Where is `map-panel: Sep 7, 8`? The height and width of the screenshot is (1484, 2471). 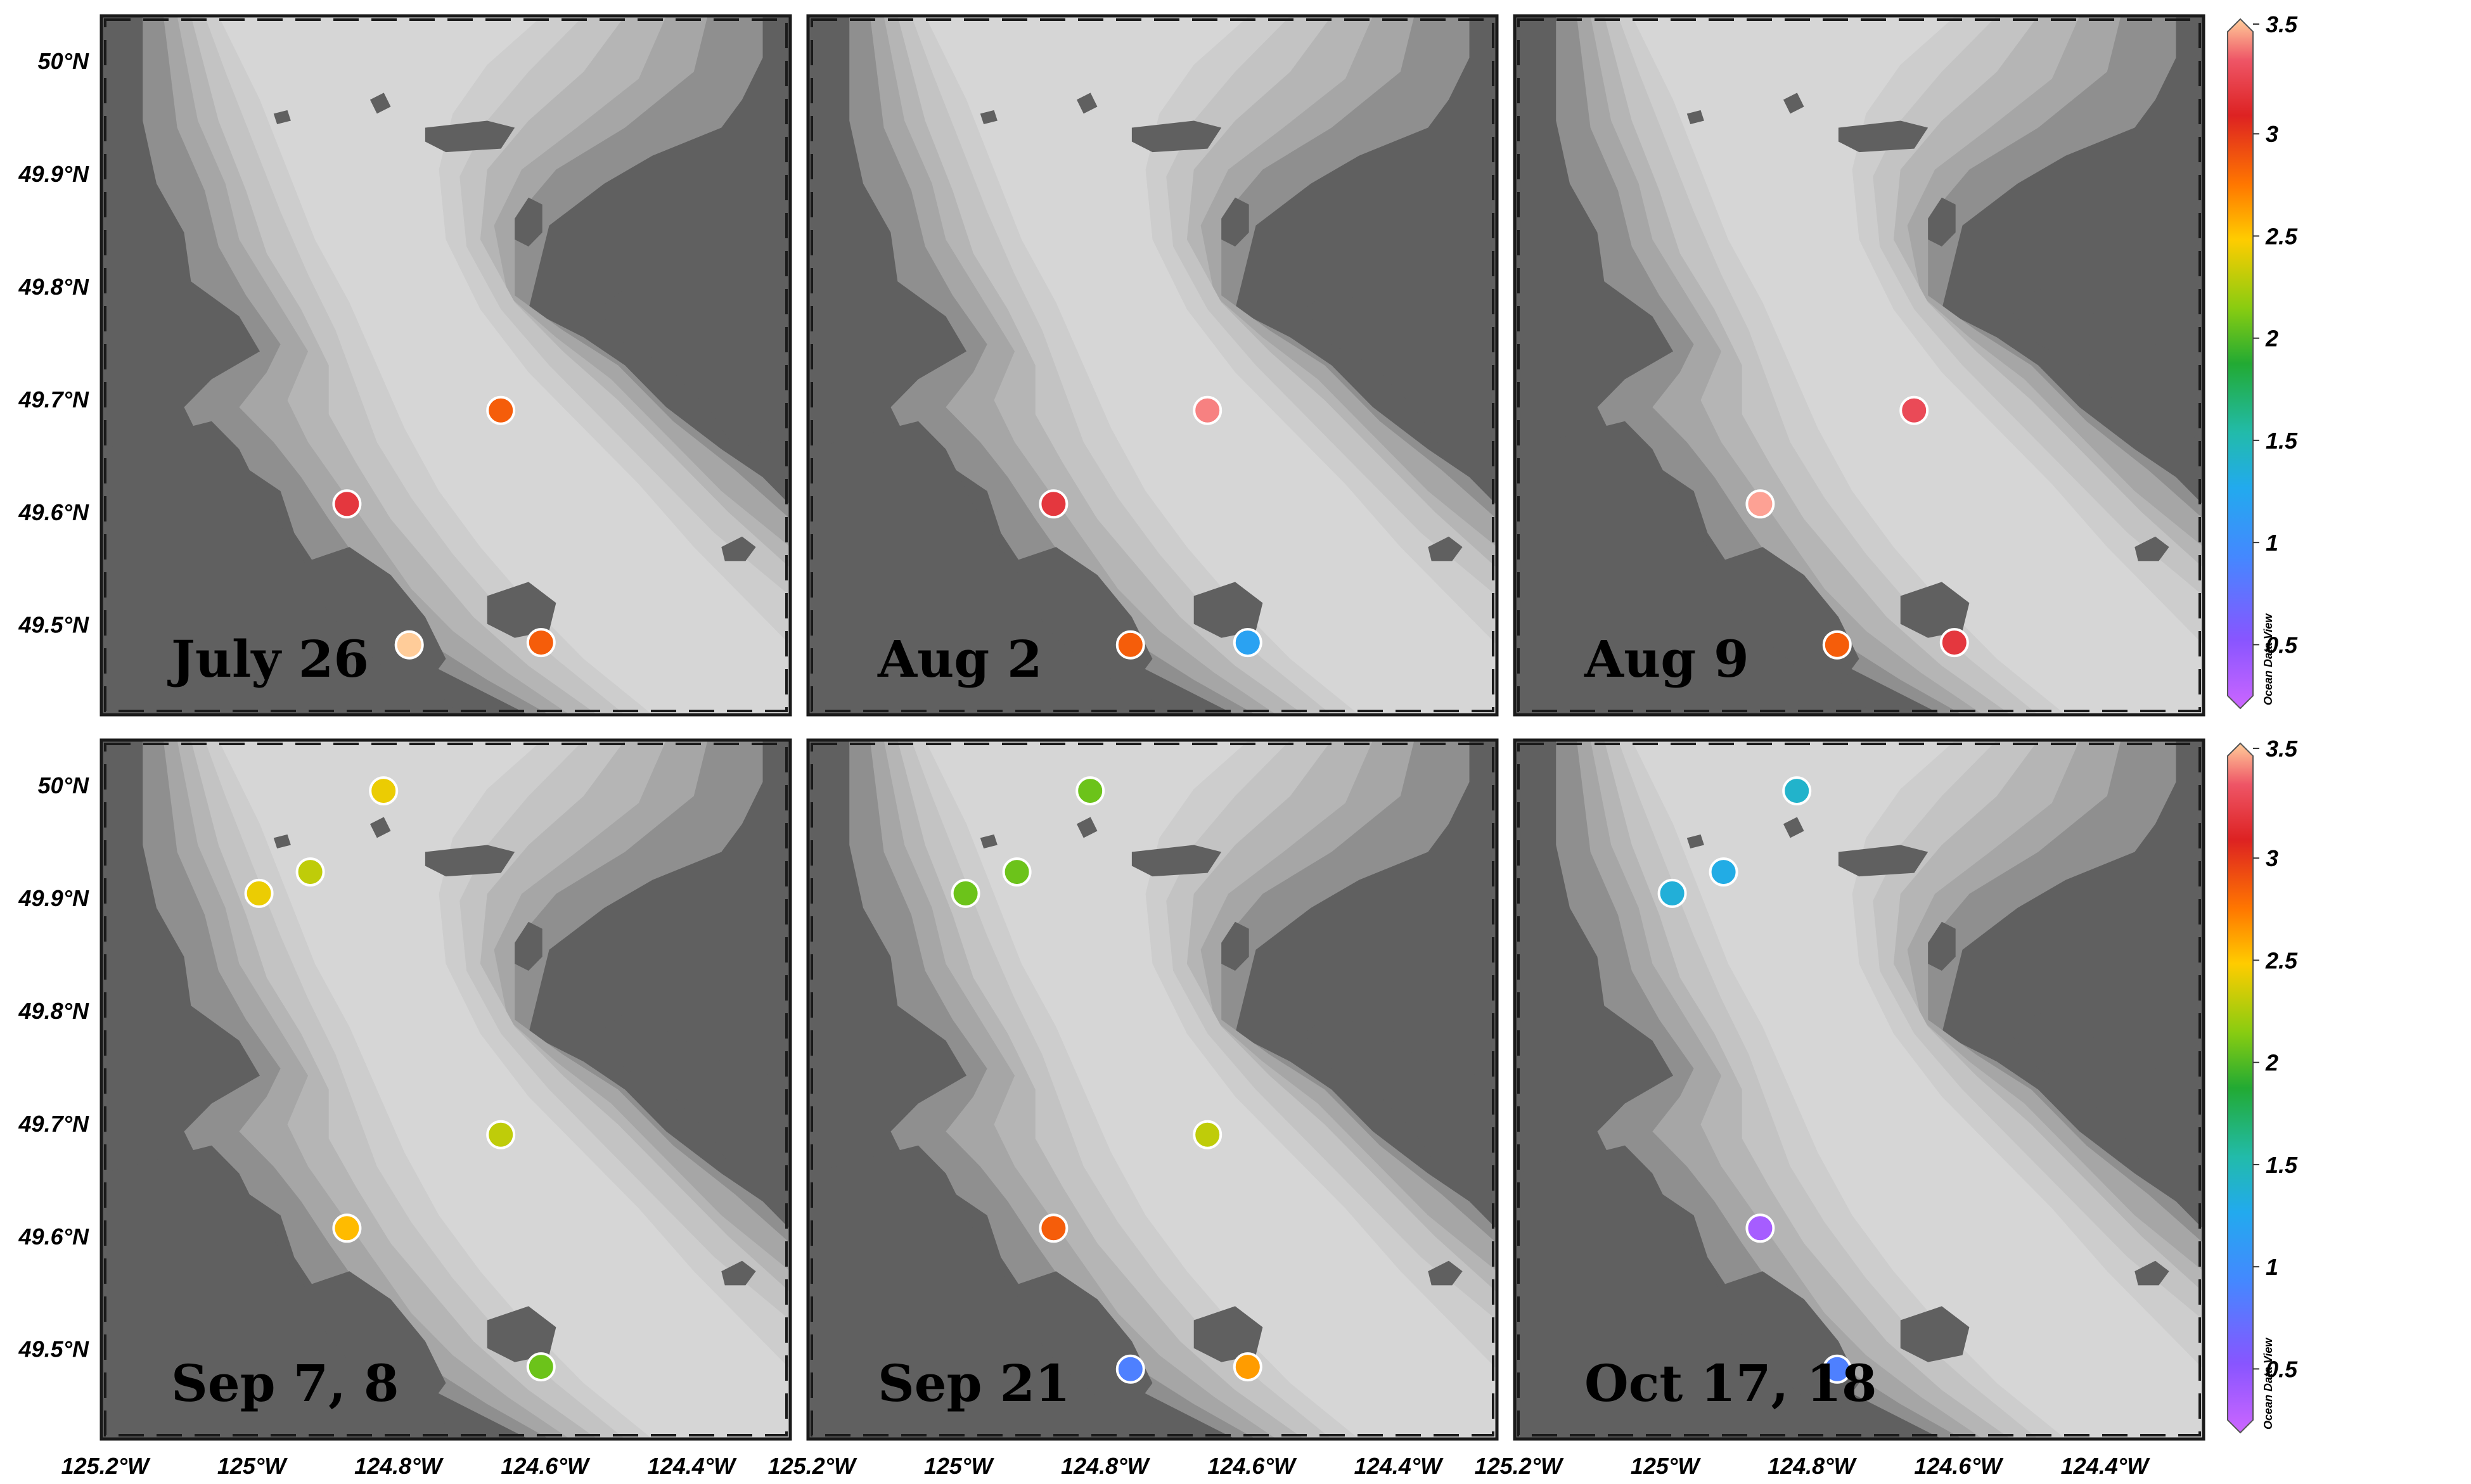 map-panel: Sep 7, 8 is located at coordinates (445, 1089).